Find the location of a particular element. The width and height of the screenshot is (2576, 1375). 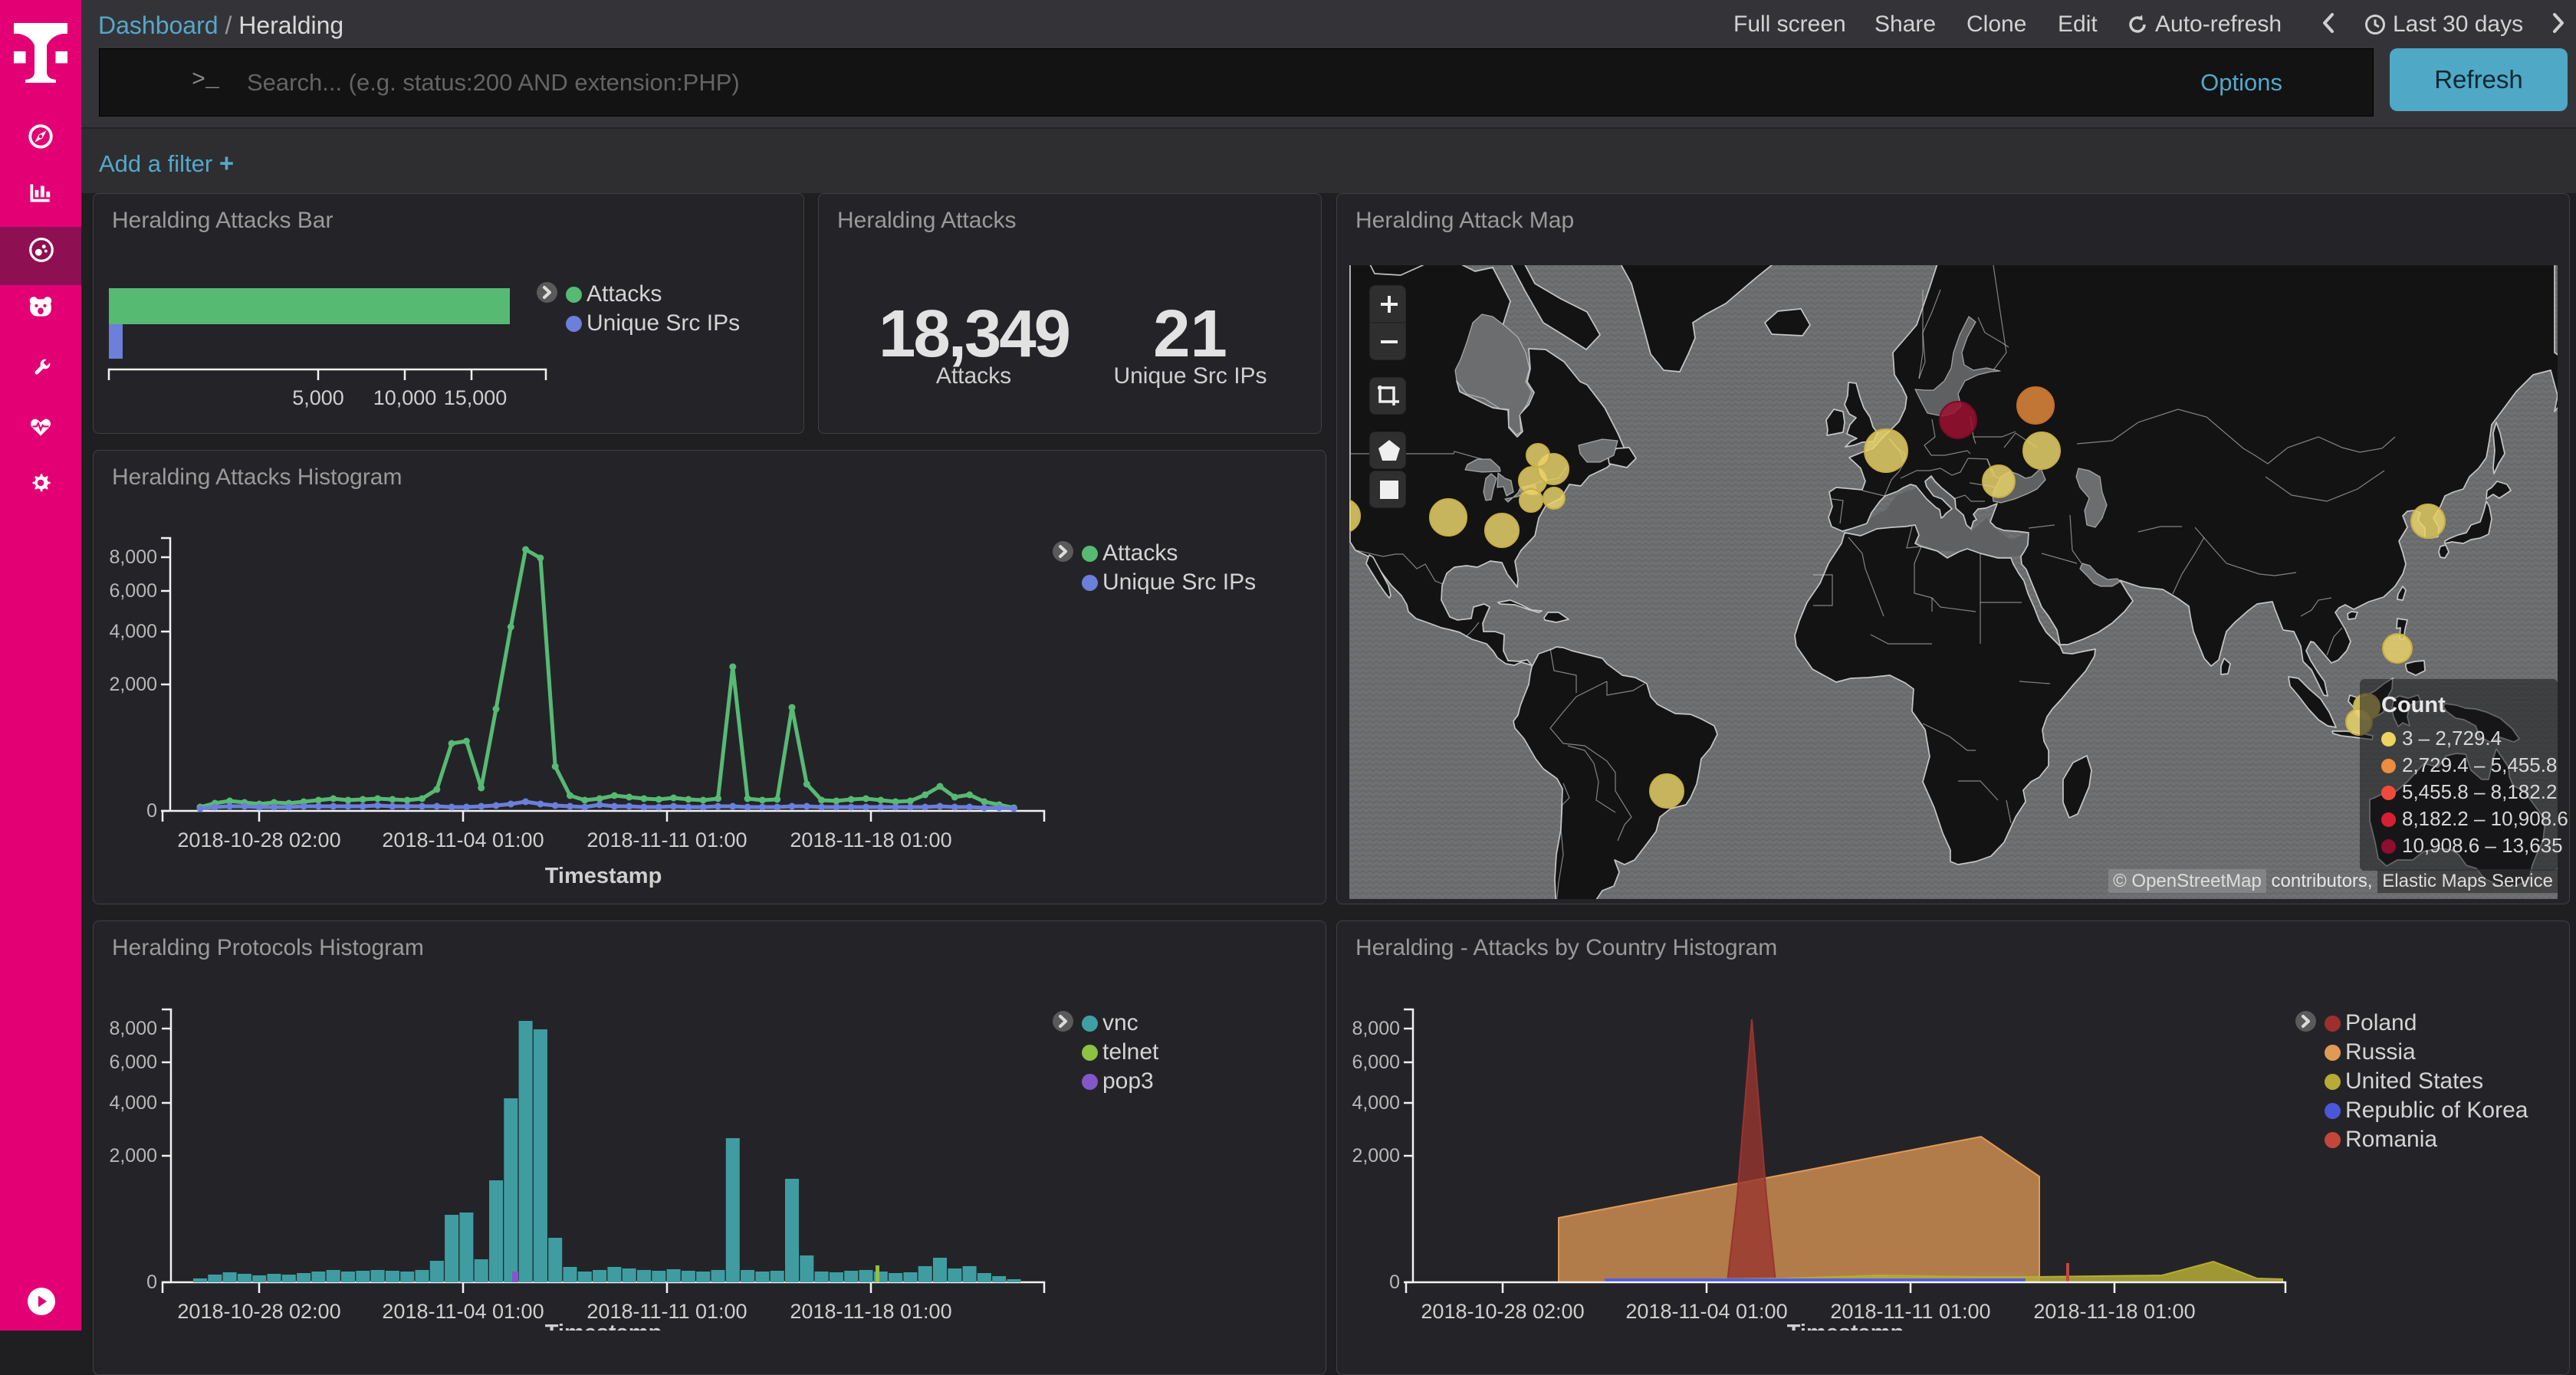

svg-text: 15,000 is located at coordinates (476, 397).